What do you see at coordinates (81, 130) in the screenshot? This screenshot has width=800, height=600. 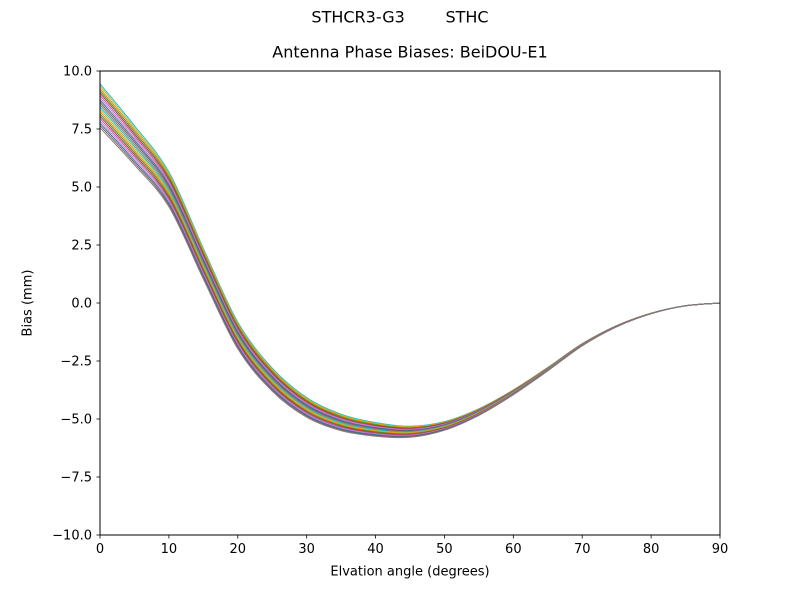 I see `y-tick-label: 7.5` at bounding box center [81, 130].